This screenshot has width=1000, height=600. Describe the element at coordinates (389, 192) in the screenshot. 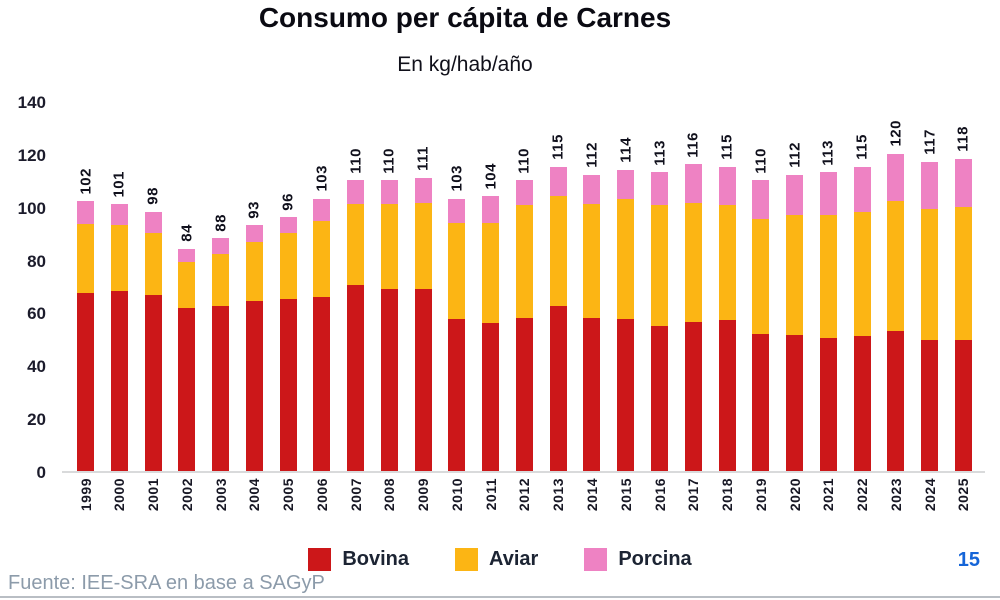

I see `segment-porcina-2008` at that location.